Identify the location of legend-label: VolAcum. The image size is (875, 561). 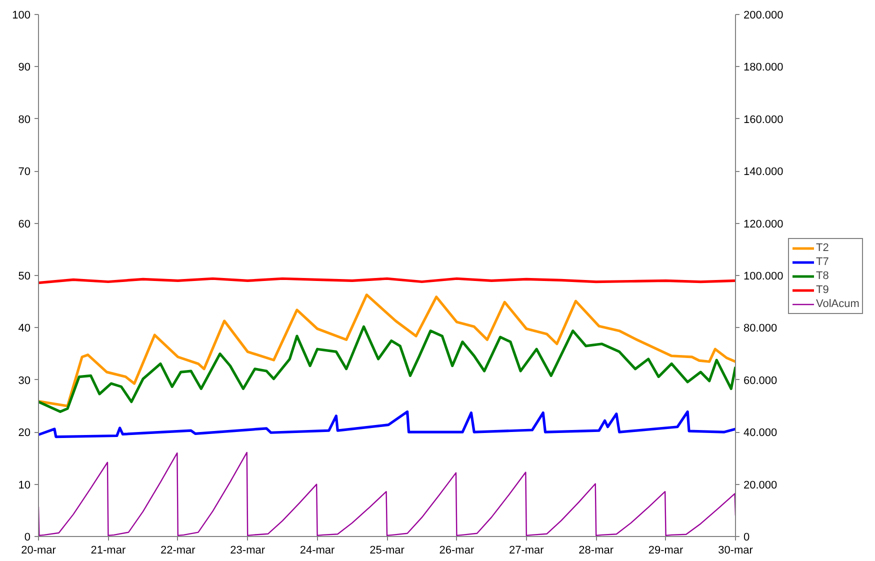
(838, 304).